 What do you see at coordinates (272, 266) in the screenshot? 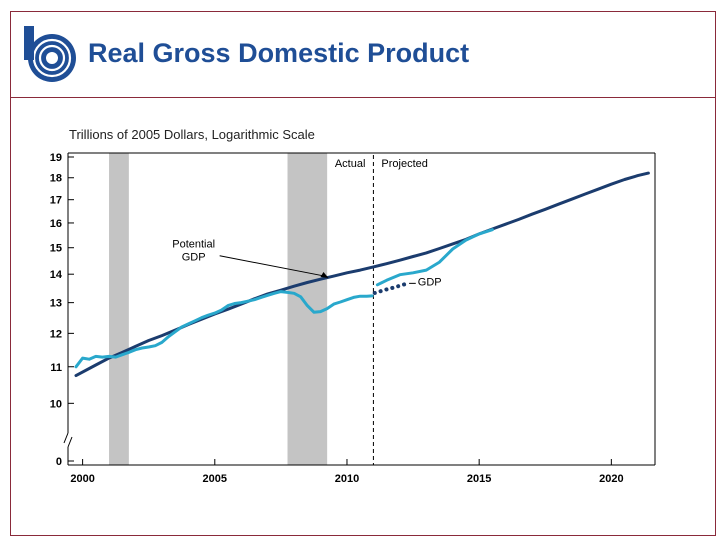
I see `annotation-arrow-line` at bounding box center [272, 266].